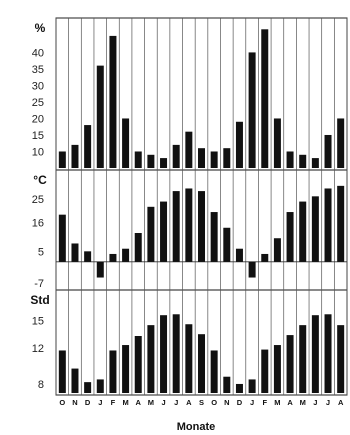  What do you see at coordinates (41, 252) in the screenshot?
I see `temperature-tick-label: 5` at bounding box center [41, 252].